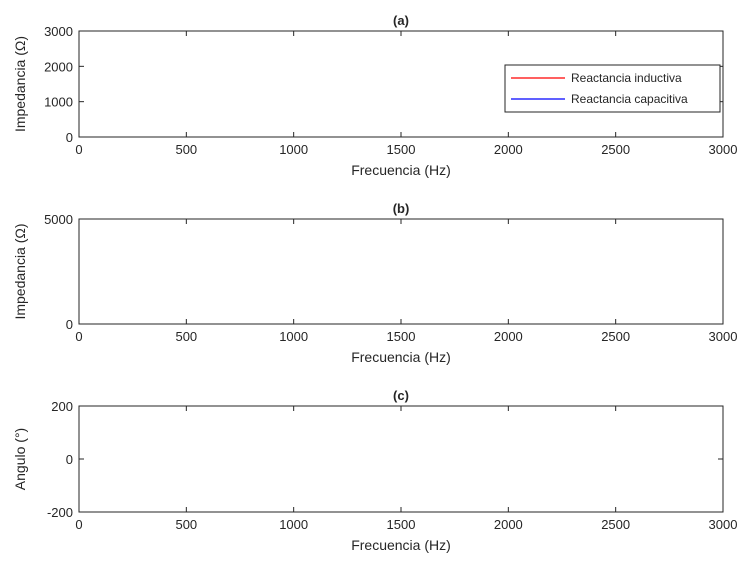 The width and height of the screenshot is (745, 564). I want to click on chart-title: (b), so click(401, 208).